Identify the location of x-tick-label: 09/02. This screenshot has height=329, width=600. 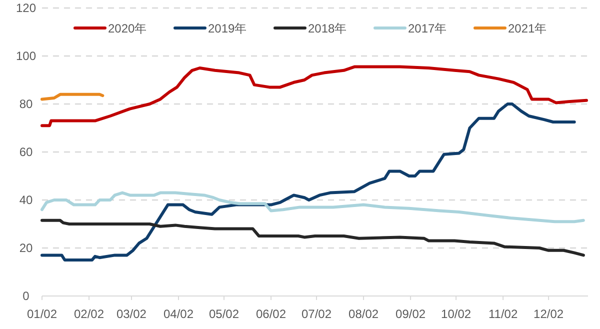
(411, 314).